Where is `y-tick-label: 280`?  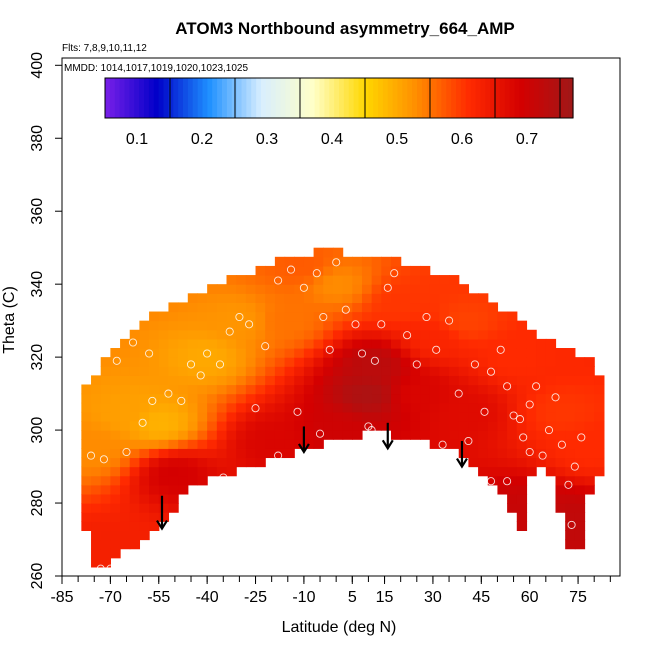
y-tick-label: 280 is located at coordinates (37, 503).